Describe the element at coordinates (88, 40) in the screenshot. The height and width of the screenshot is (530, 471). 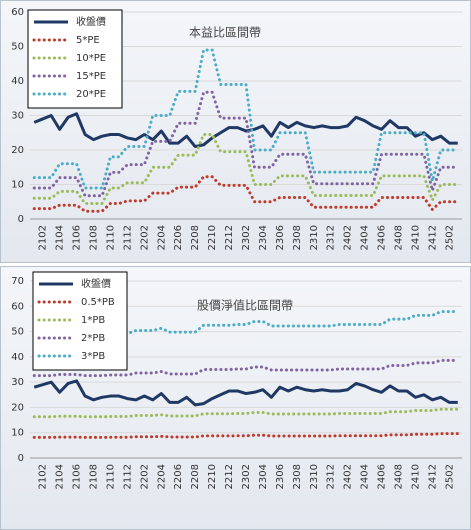
I see `legend-label: 5*PE` at that location.